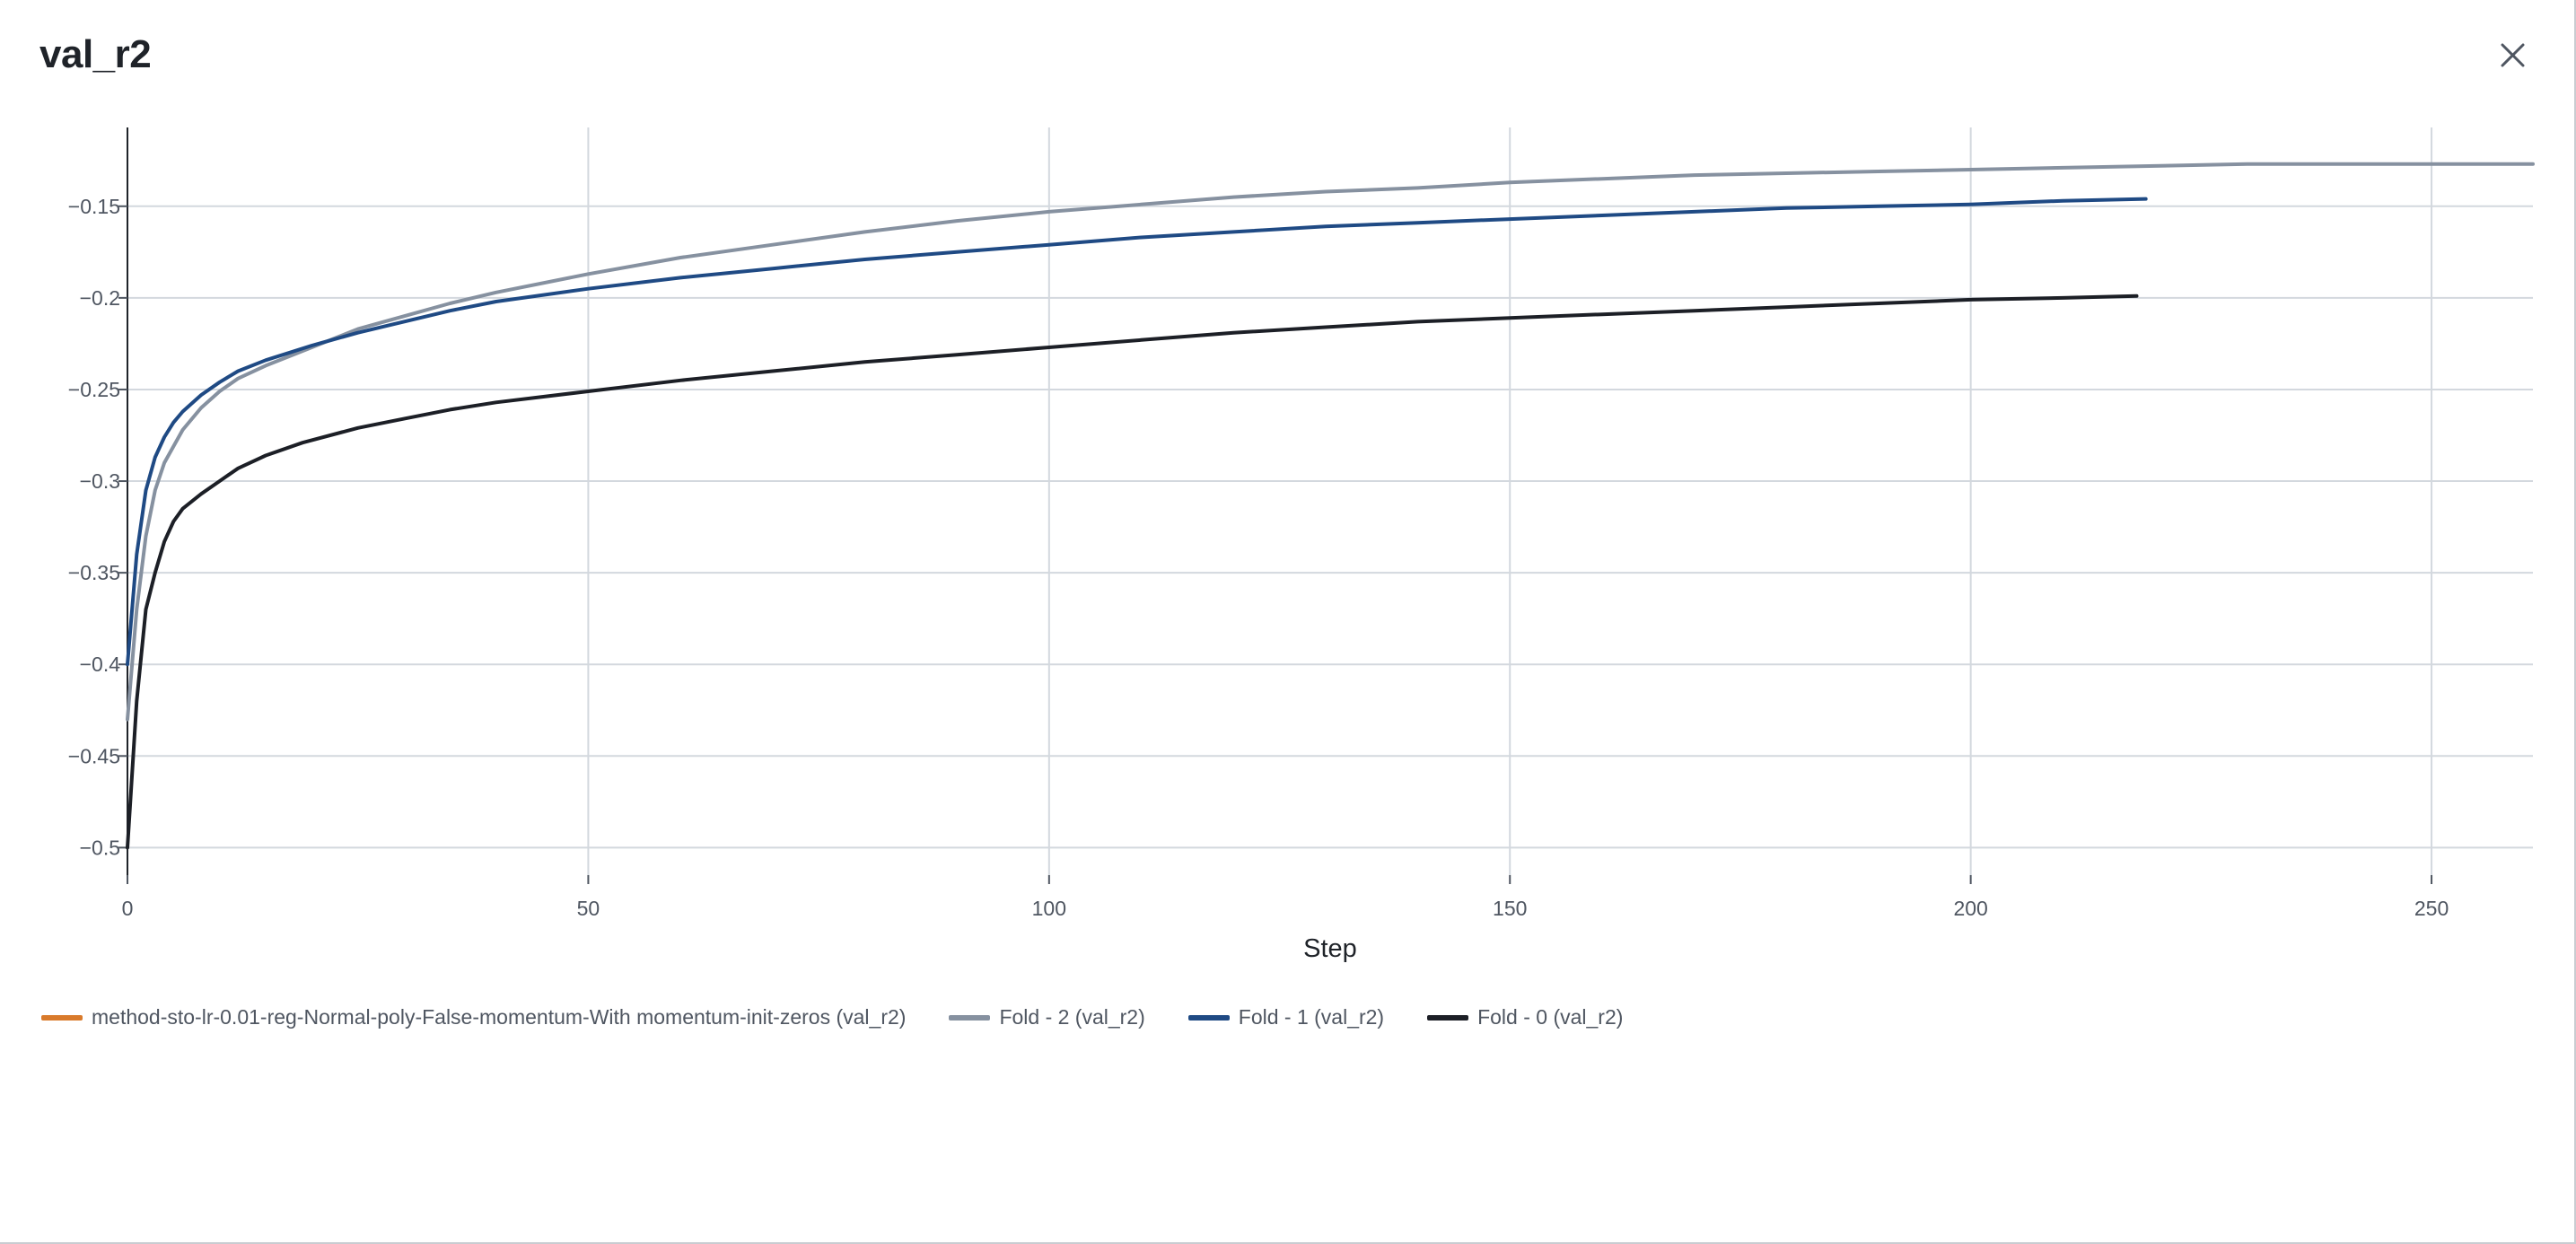 The image size is (2576, 1244). Describe the element at coordinates (2512, 54) in the screenshot. I see `close-icon` at that location.